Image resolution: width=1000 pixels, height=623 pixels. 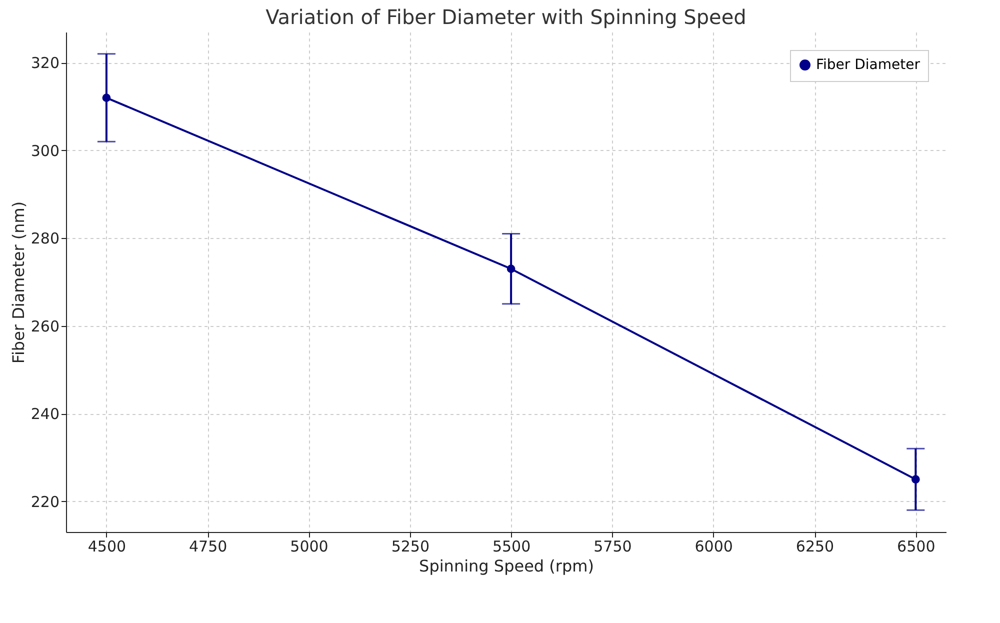 What do you see at coordinates (506, 17) in the screenshot?
I see `chart-title: Variation of Fiber Diameter with Spinning Speed` at bounding box center [506, 17].